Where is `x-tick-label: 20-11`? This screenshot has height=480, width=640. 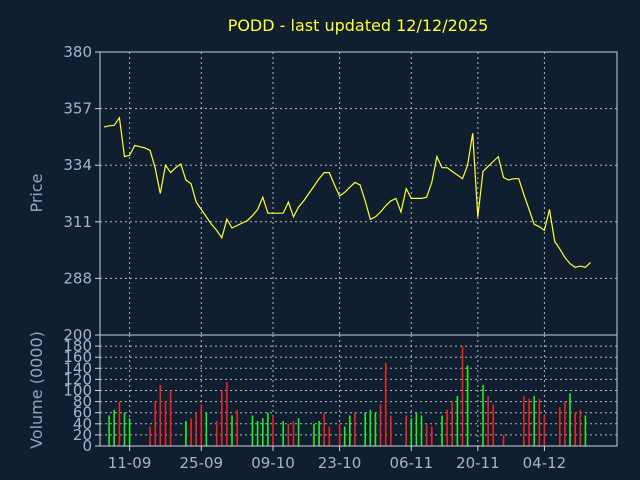
x-tick-label: 20-11 is located at coordinates (478, 463).